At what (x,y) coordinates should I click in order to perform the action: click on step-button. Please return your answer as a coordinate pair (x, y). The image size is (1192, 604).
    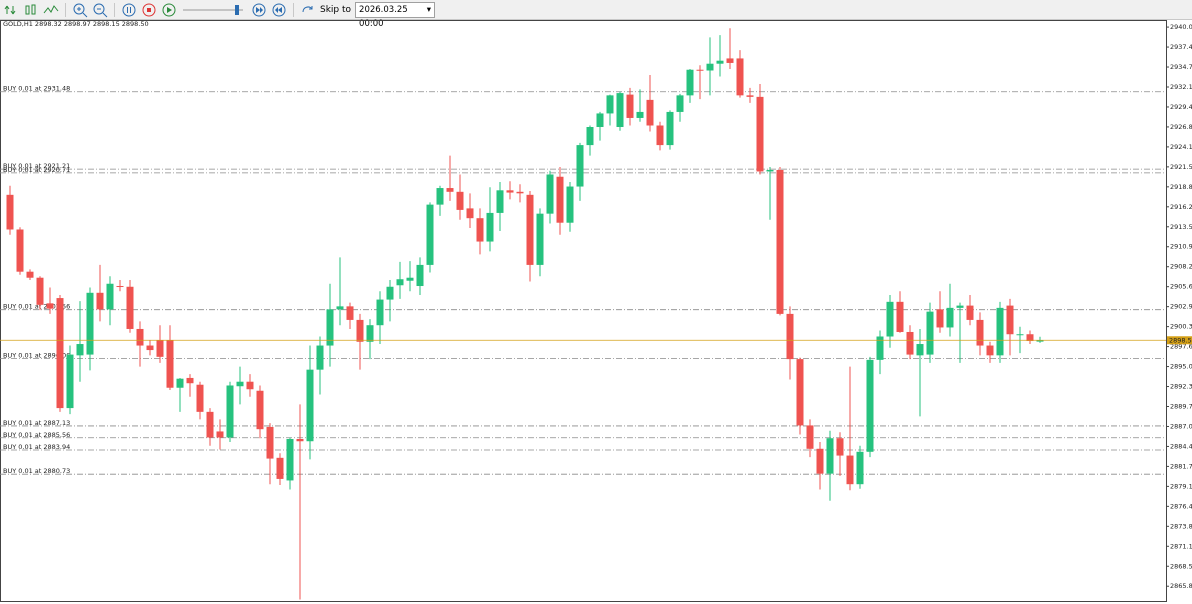
    Looking at the image, I should click on (11, 10).